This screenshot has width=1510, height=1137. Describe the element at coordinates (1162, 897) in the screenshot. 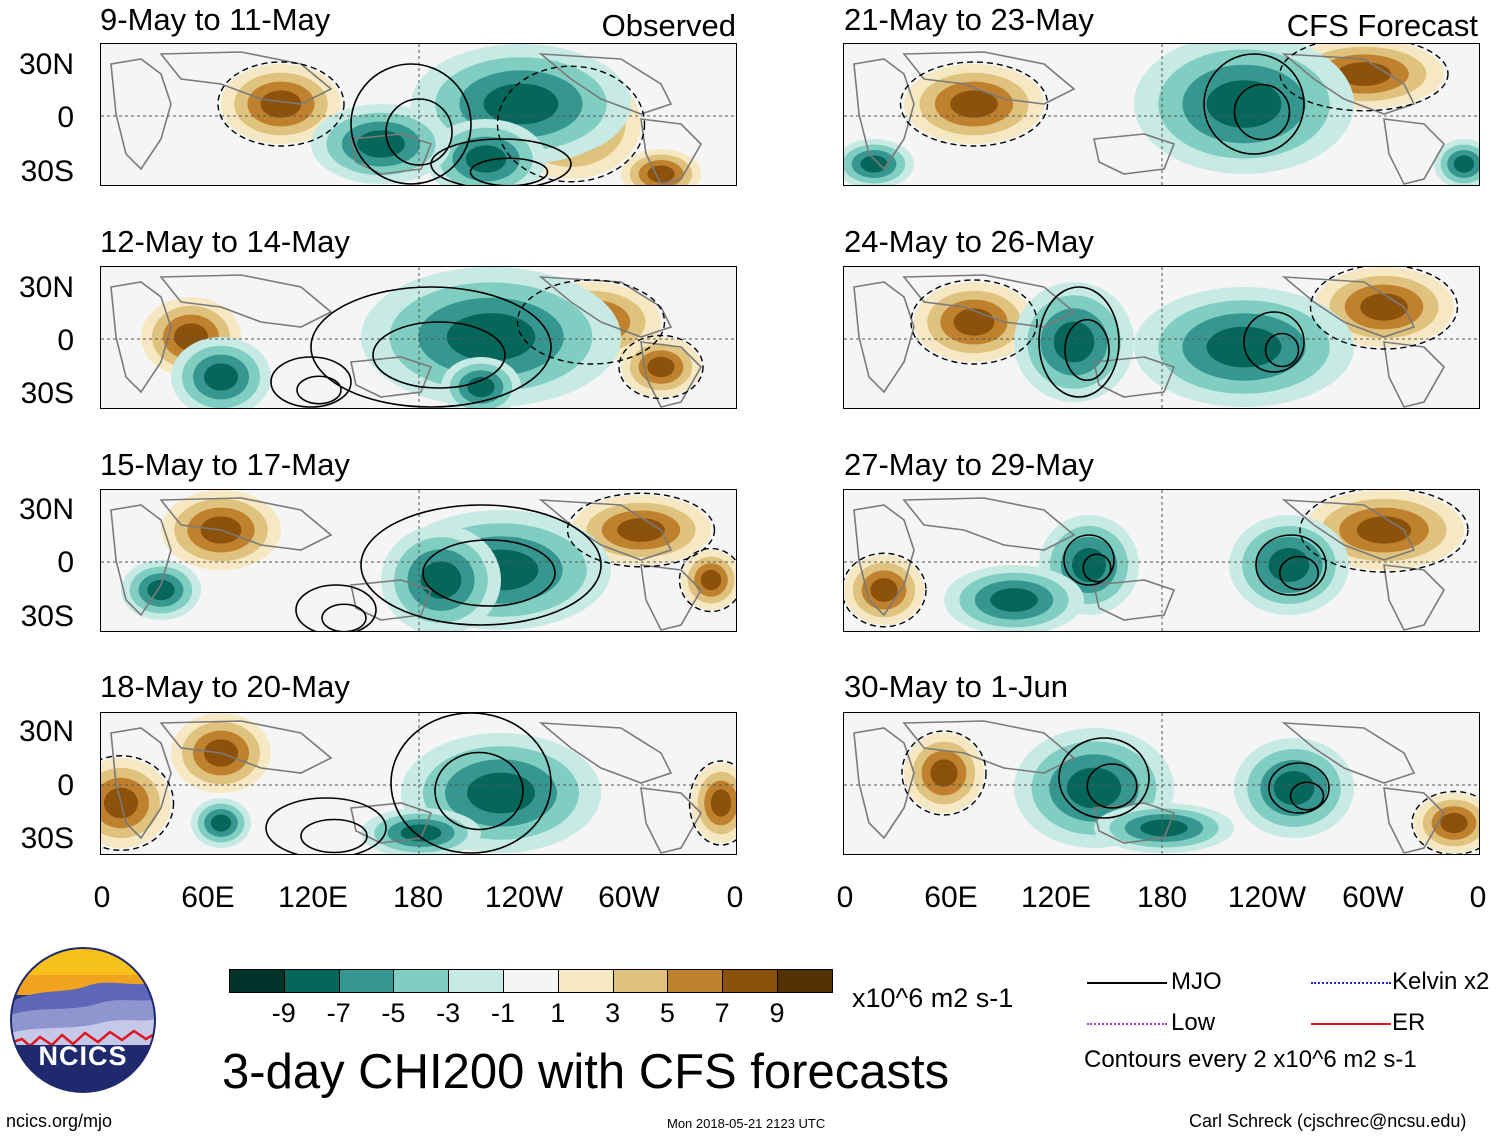

I see `lon-label: 180` at that location.